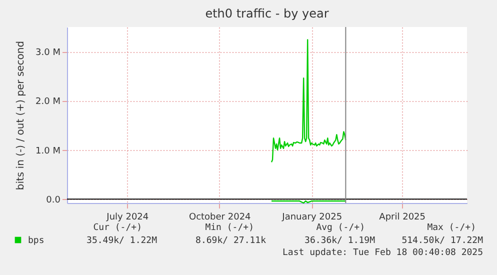  Describe the element at coordinates (451, 228) in the screenshot. I see `text: Max (-/+)` at that location.